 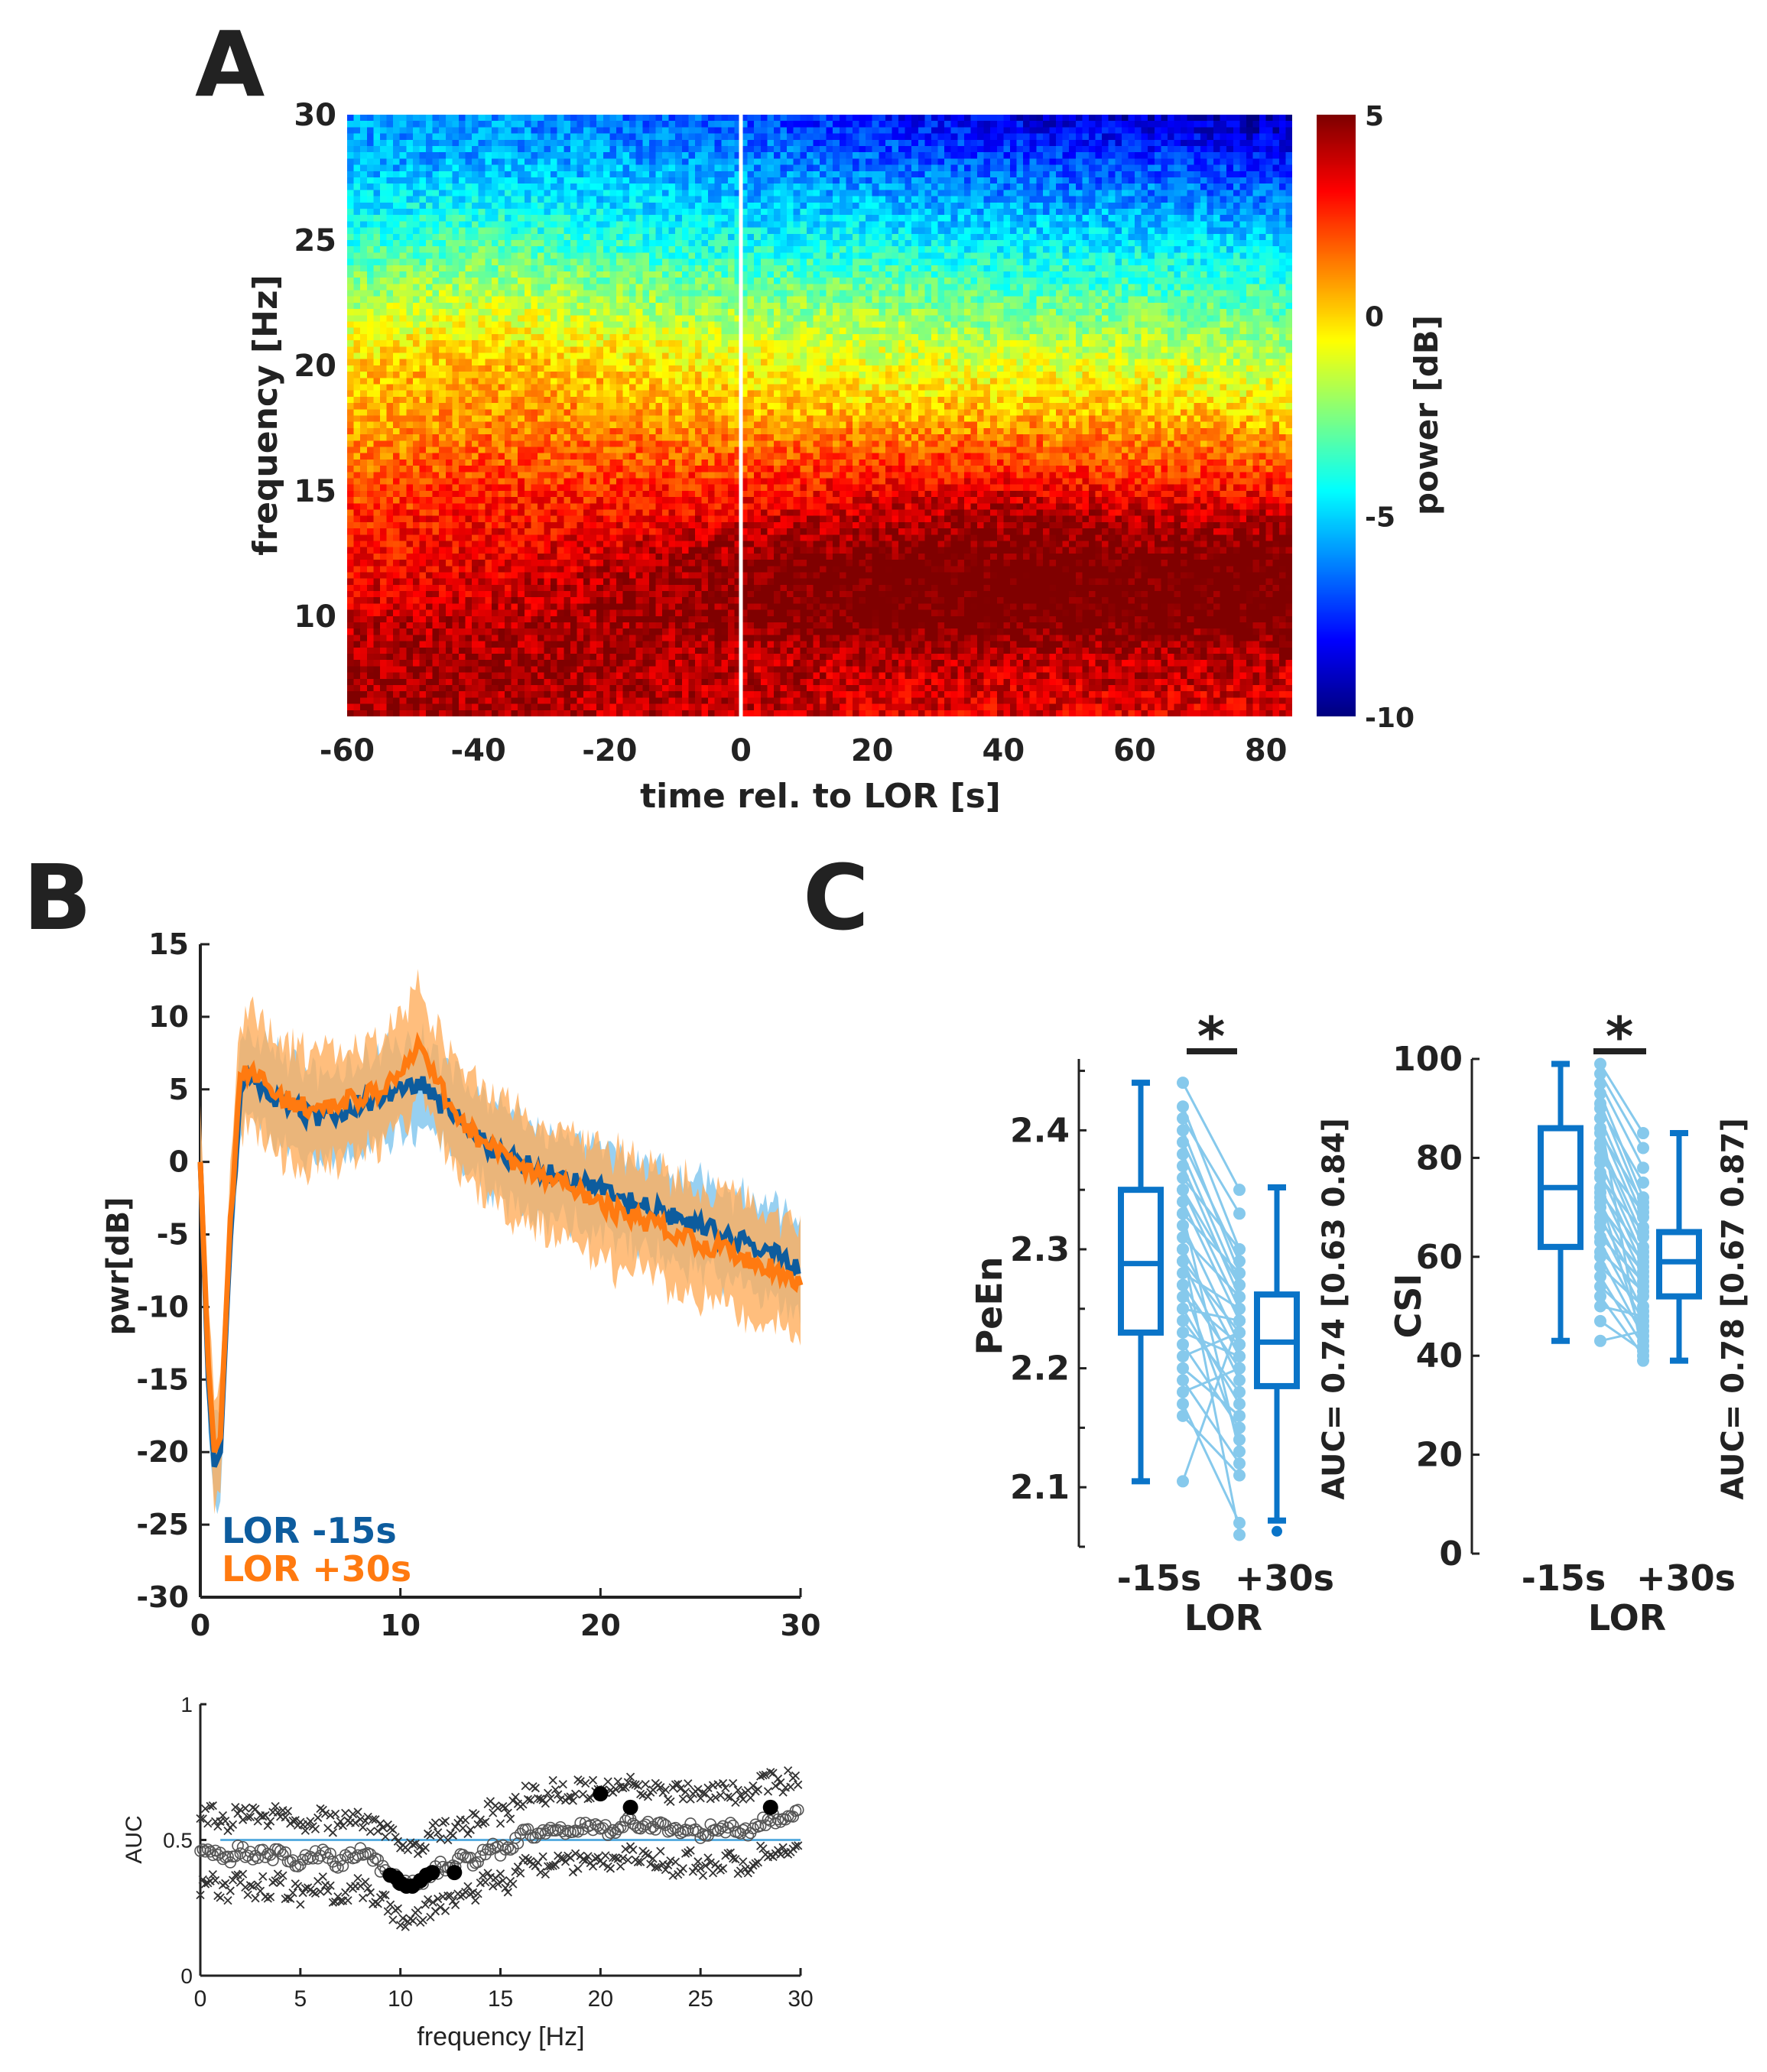 I want to click on spectrum-ytick-label: 5, so click(x=179, y=1089).